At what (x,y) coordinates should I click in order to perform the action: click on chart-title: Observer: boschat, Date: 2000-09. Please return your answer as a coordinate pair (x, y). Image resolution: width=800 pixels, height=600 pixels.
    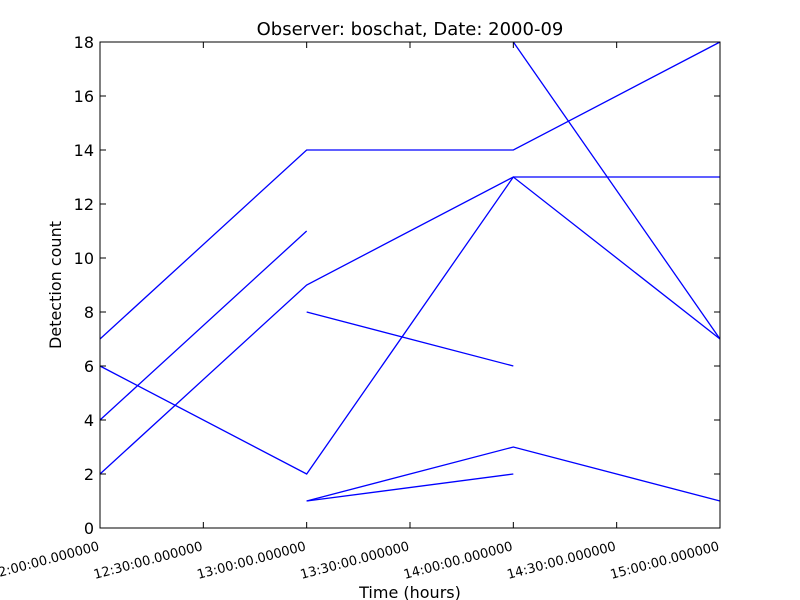
    Looking at the image, I should click on (410, 29).